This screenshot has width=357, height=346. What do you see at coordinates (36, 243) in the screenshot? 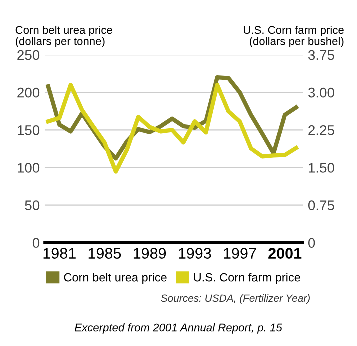
I see `y-tick-label: 0` at bounding box center [36, 243].